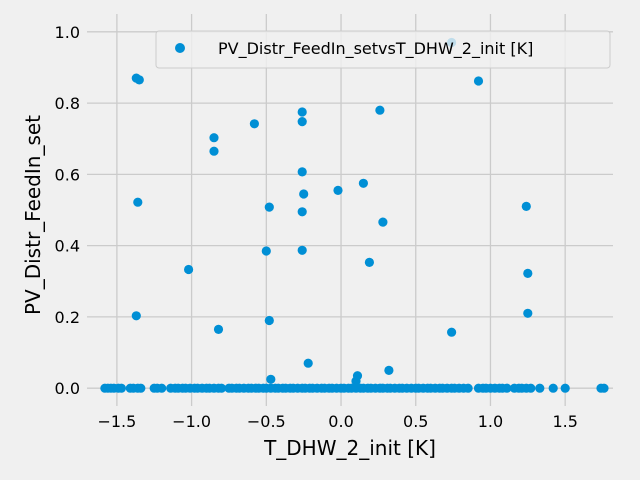 Image resolution: width=640 pixels, height=480 pixels. Describe the element at coordinates (415, 421) in the screenshot. I see `x-tick-label: 0.5` at that location.